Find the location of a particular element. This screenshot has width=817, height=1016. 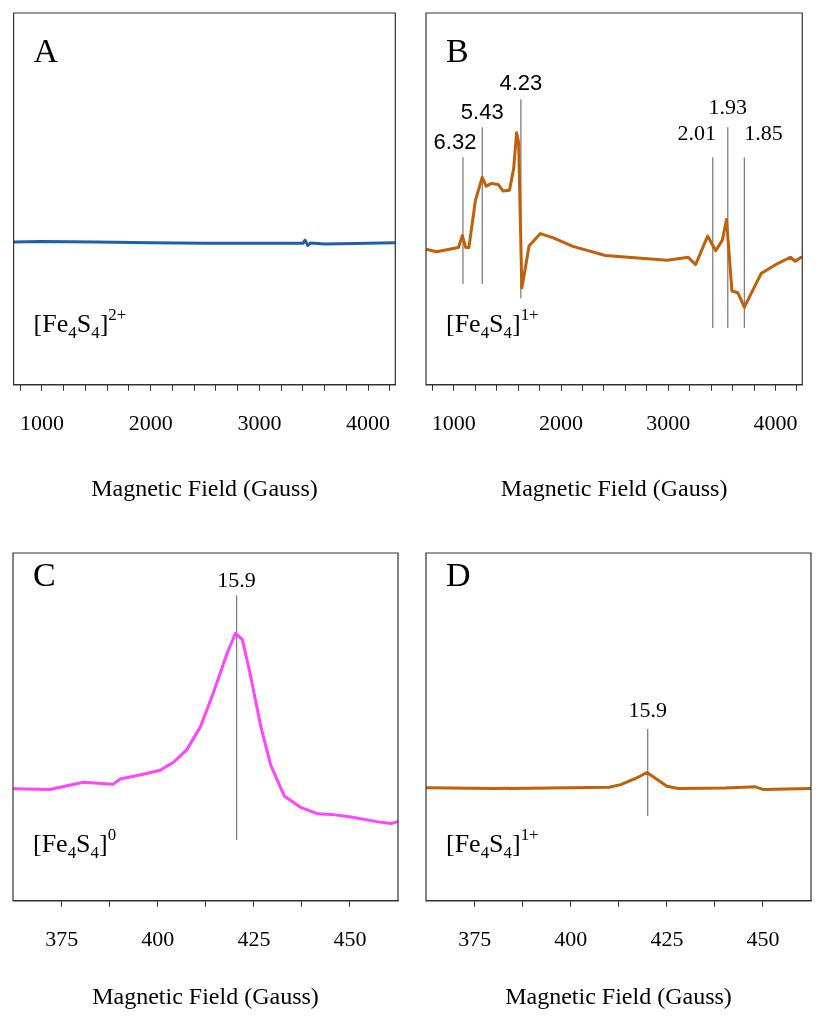

text: A is located at coordinates (46, 51).